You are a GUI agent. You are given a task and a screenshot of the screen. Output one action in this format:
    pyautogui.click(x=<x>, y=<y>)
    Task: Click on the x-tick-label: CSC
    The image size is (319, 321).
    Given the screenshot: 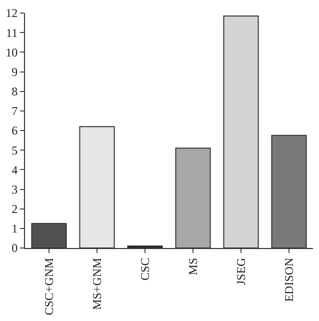 What is the action you would take?
    pyautogui.click(x=145, y=269)
    